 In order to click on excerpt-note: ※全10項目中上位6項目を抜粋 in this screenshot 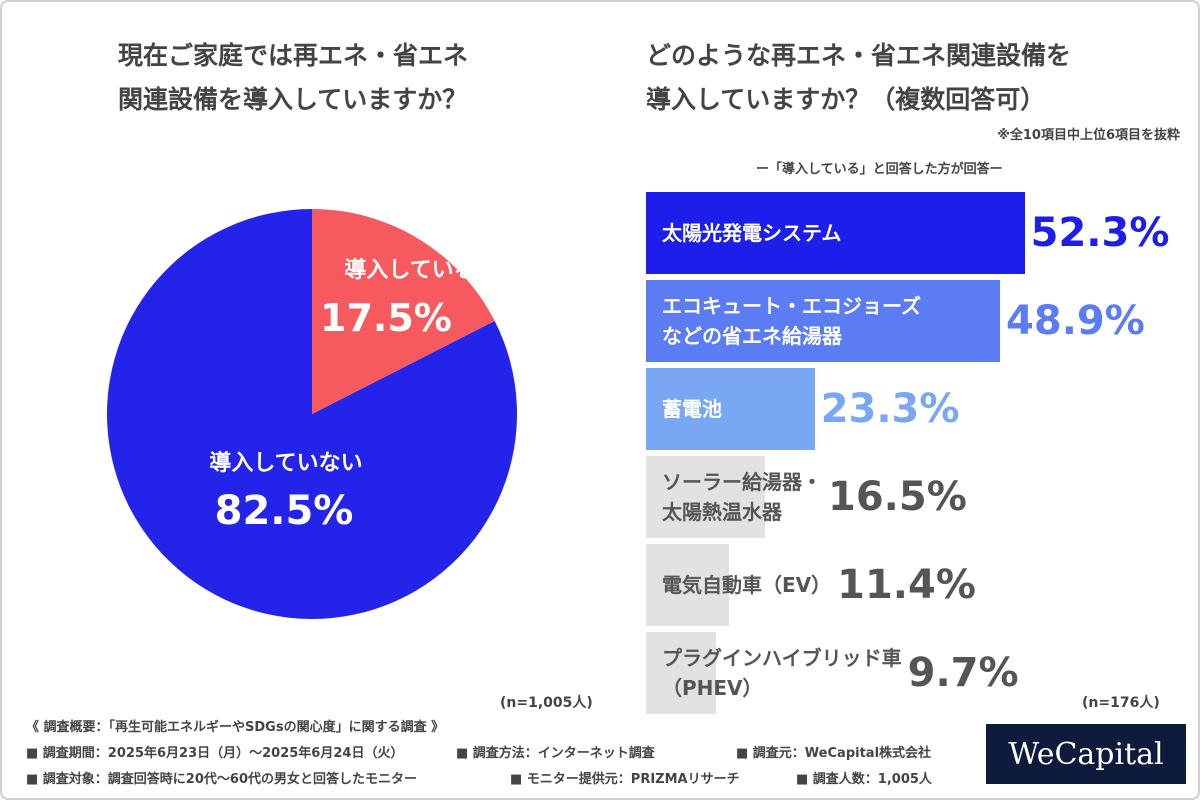, I will do `click(1088, 135)`.